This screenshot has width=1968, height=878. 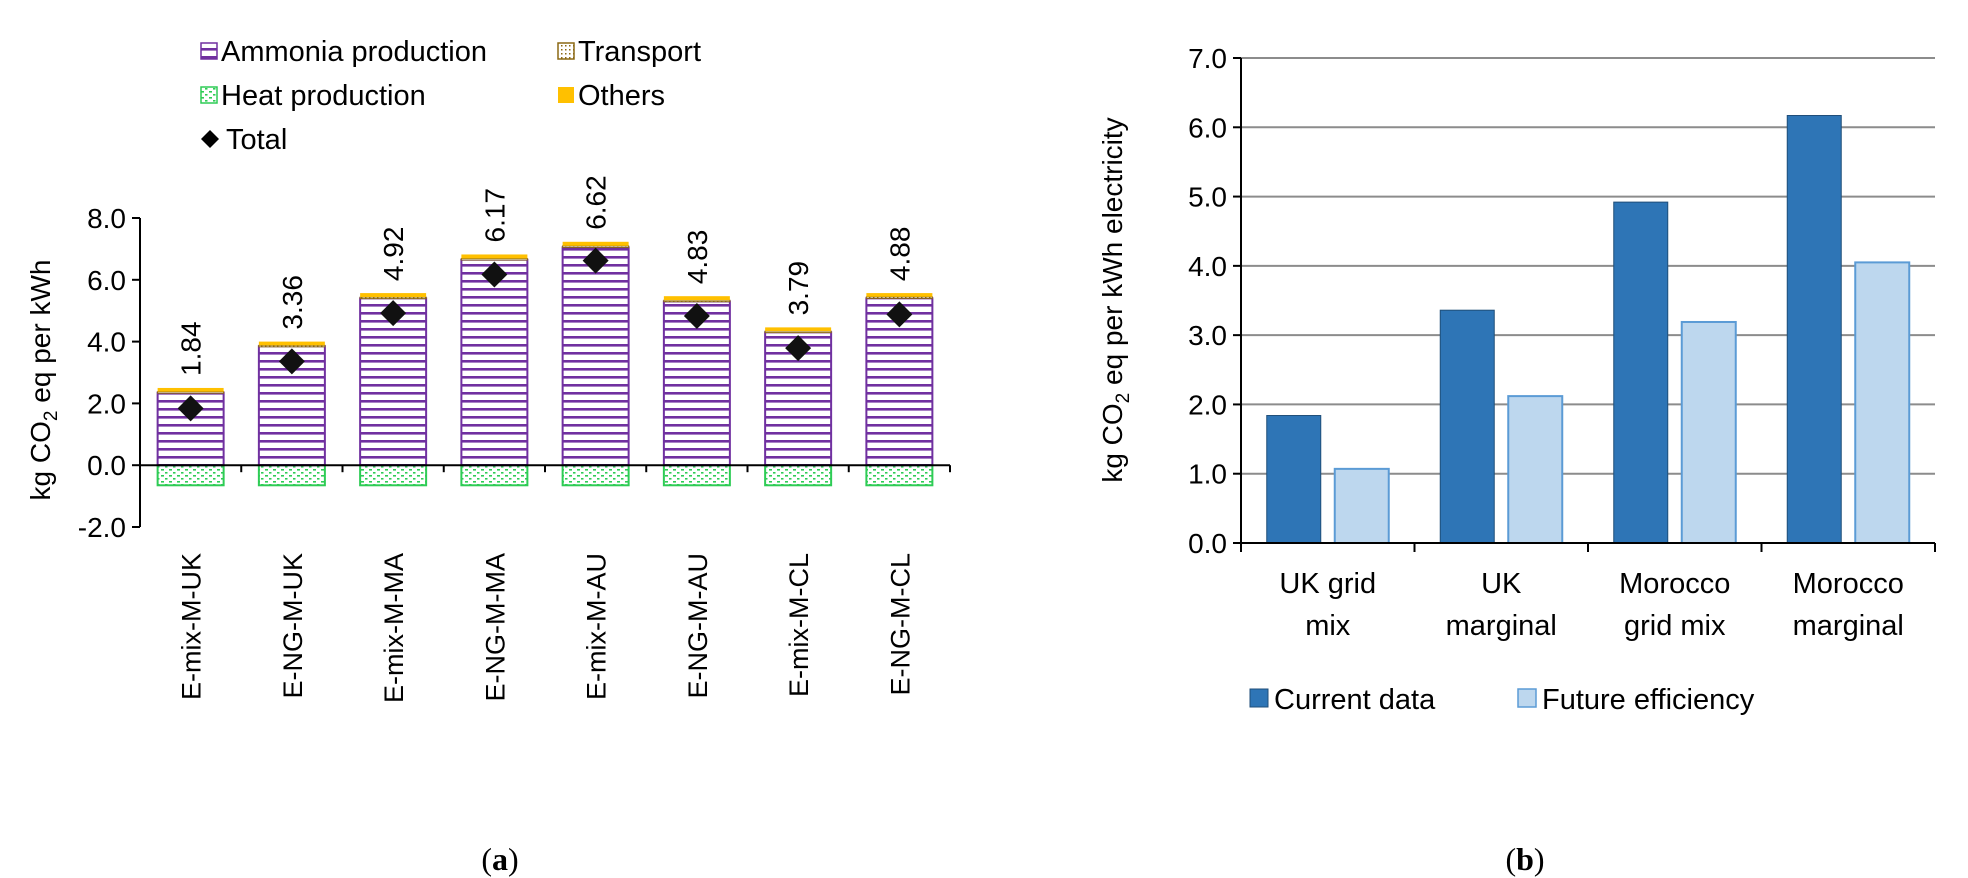 I want to click on legend-marker-total, so click(x=210, y=139).